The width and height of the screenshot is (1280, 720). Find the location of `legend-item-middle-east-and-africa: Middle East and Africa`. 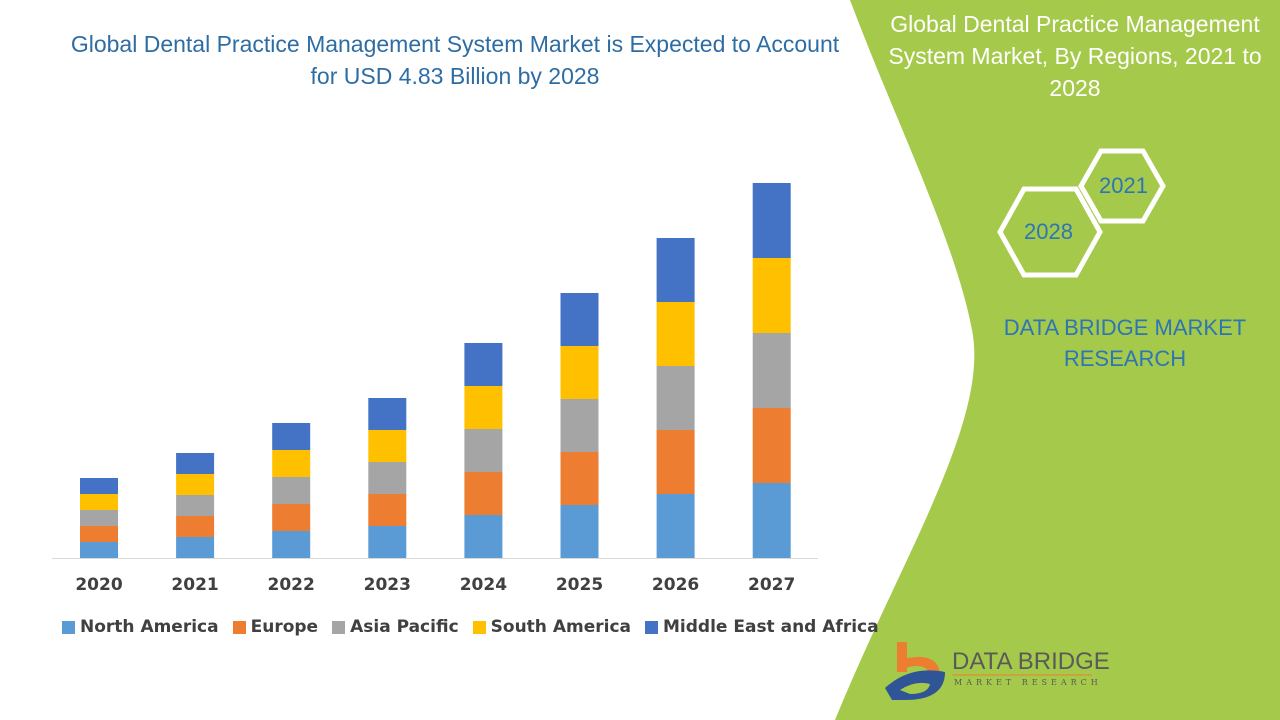

legend-item-middle-east-and-africa: Middle East and Africa is located at coordinates (762, 627).